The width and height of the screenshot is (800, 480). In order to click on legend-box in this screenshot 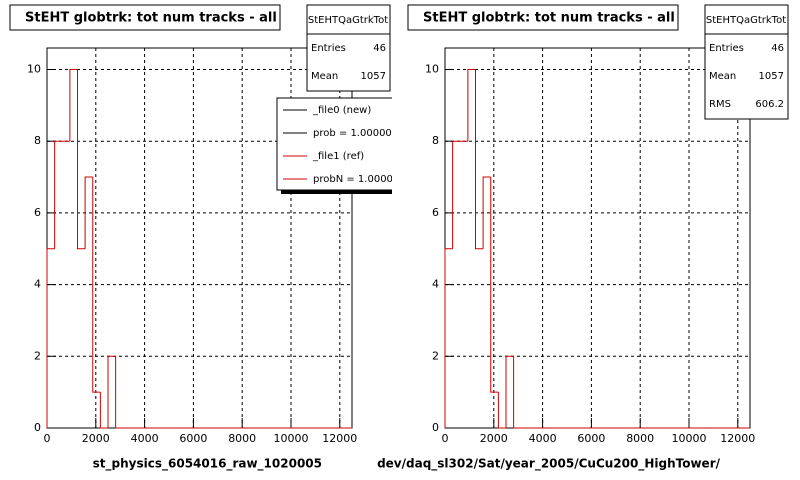, I will do `click(334, 144)`.